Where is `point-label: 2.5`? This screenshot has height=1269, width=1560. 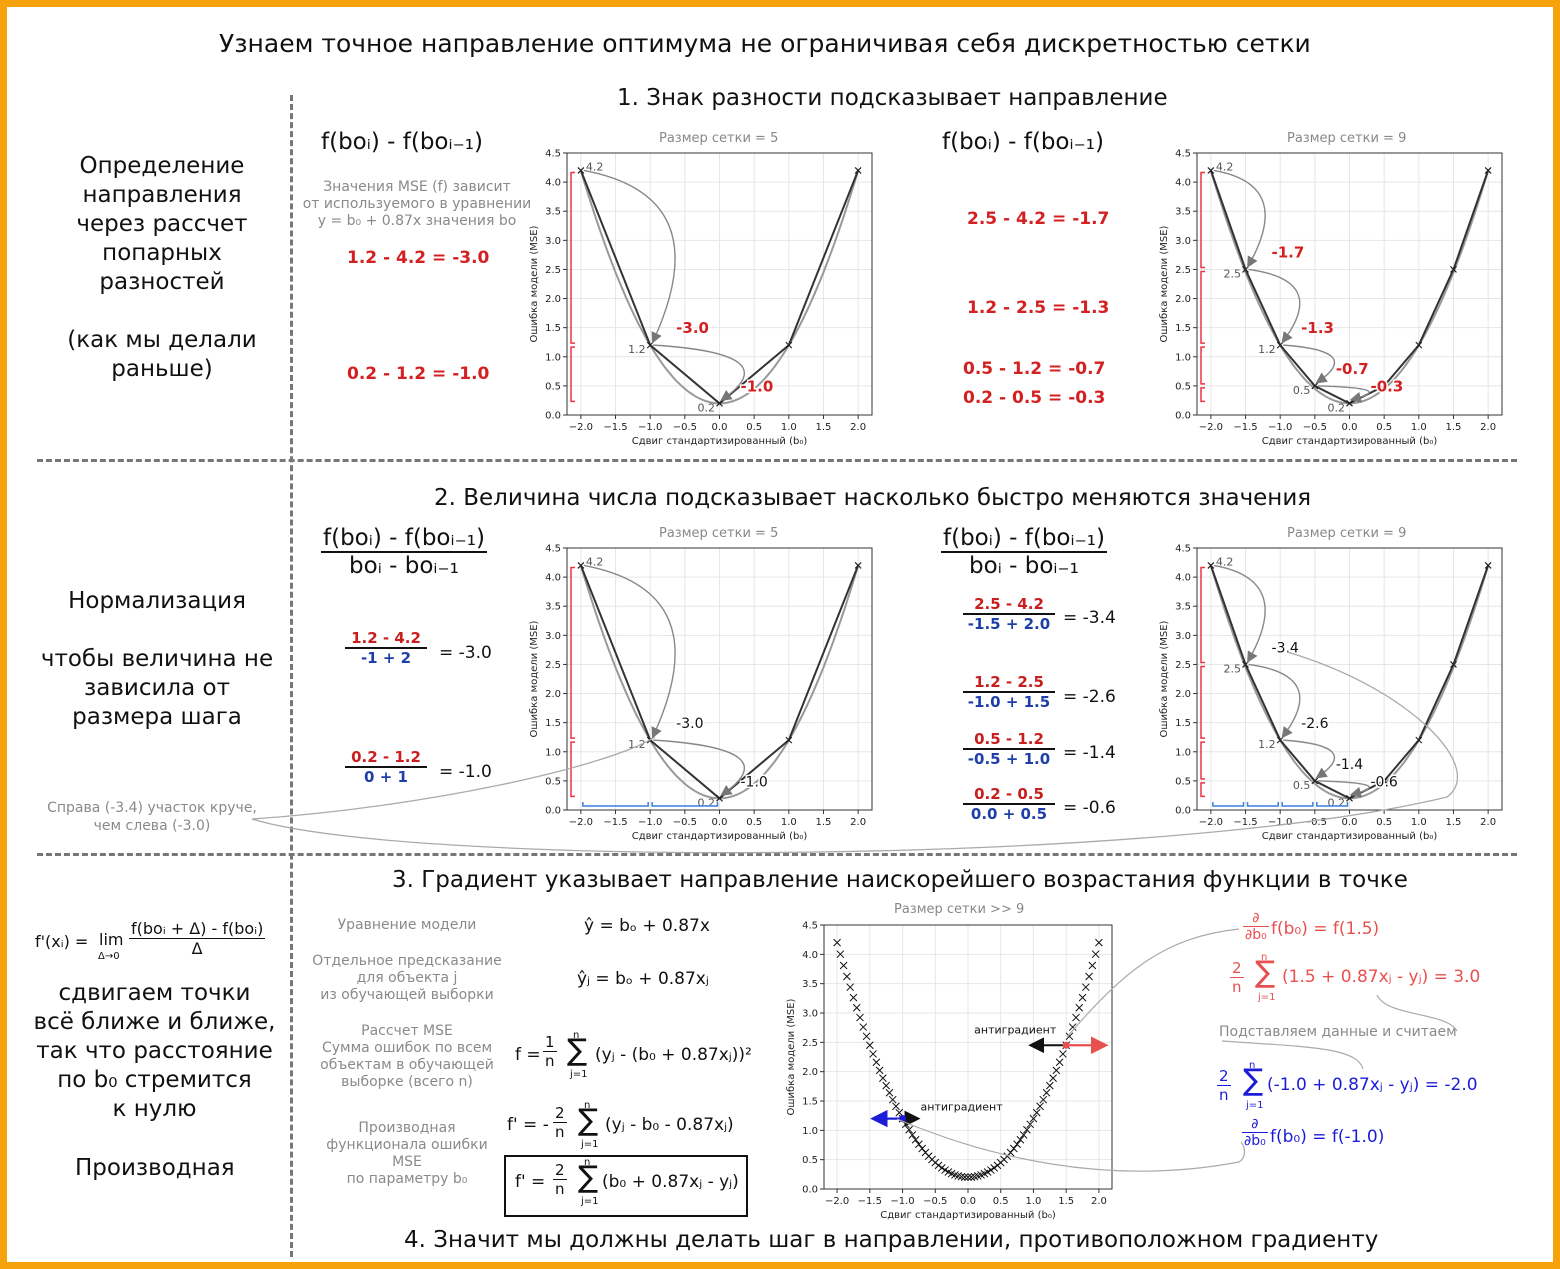
point-label: 2.5 is located at coordinates (1233, 273).